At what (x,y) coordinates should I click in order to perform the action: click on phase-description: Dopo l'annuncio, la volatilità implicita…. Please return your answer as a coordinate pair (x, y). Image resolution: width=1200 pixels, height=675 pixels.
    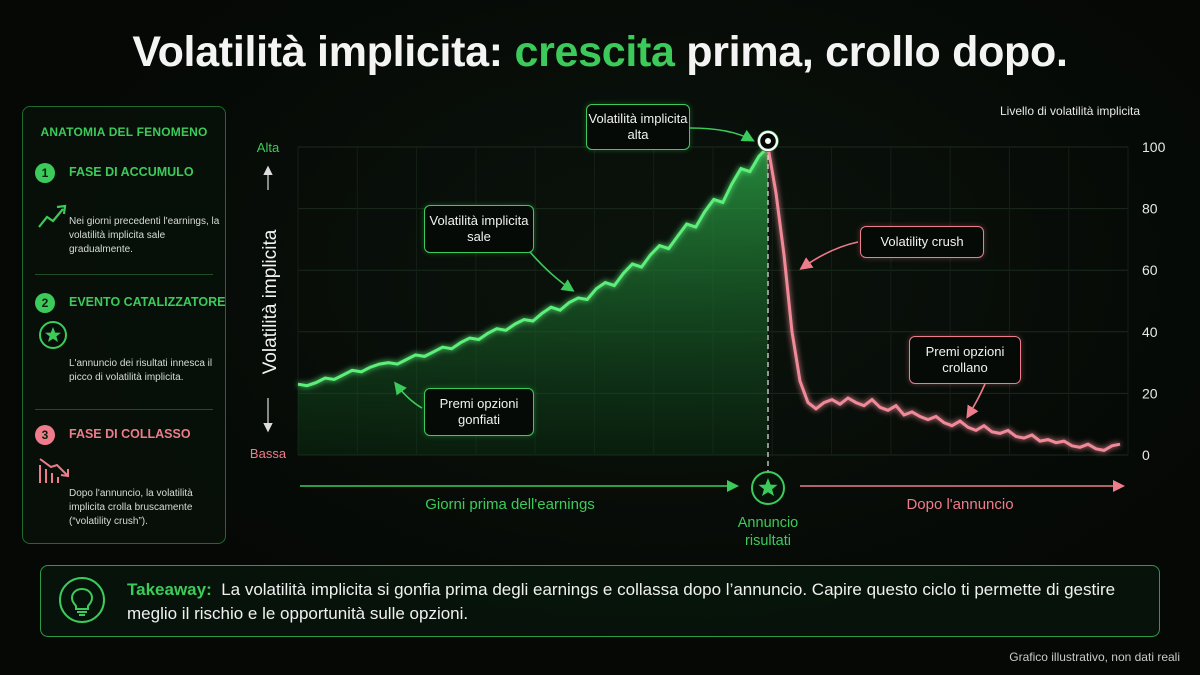
    Looking at the image, I should click on (131, 507).